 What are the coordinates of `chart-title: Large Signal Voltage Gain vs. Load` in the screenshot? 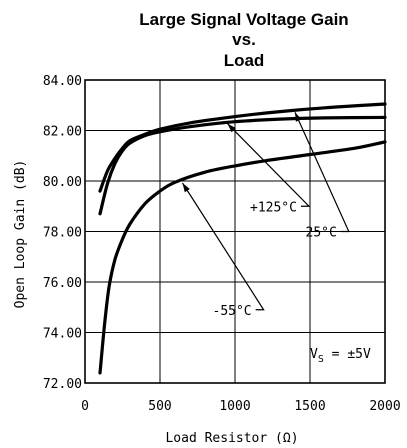 It's located at (243, 40).